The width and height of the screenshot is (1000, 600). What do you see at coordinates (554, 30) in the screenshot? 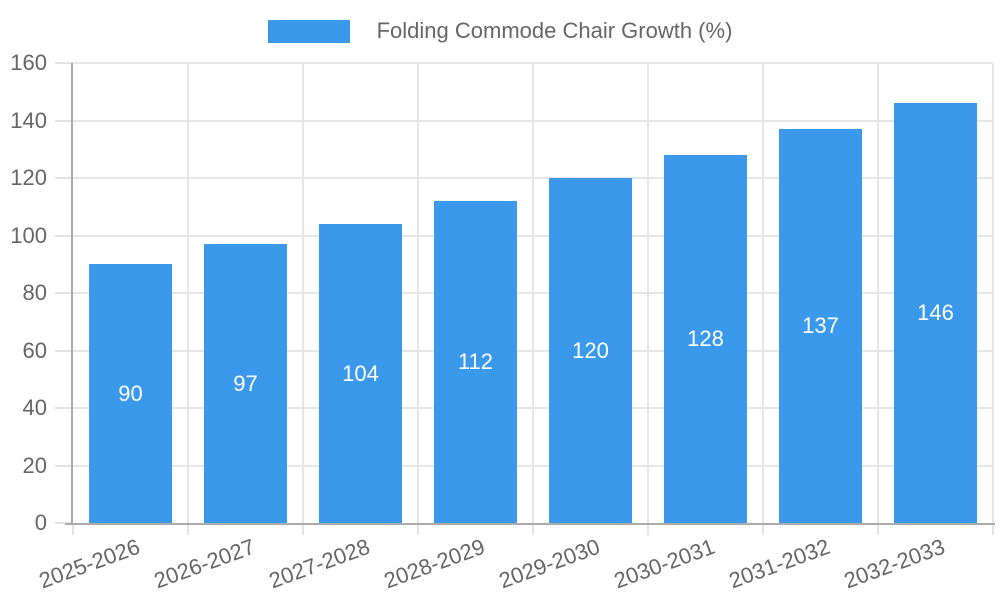
I see `legend-label: Folding Commode Chair Growth (%)` at bounding box center [554, 30].